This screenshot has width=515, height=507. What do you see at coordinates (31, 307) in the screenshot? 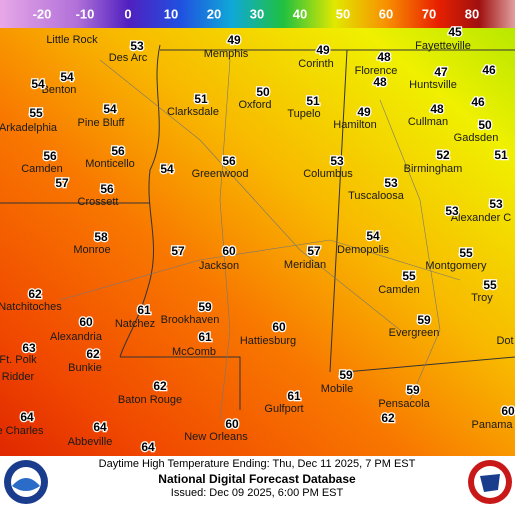
I see `city-label: Natchitoches` at bounding box center [31, 307].